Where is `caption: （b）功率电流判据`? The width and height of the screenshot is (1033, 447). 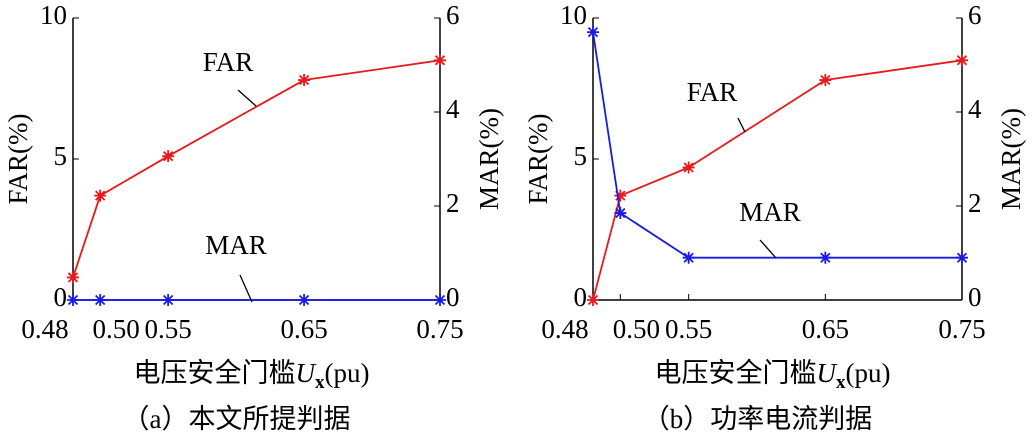
caption: （b）功率电流判据 is located at coordinates (758, 419).